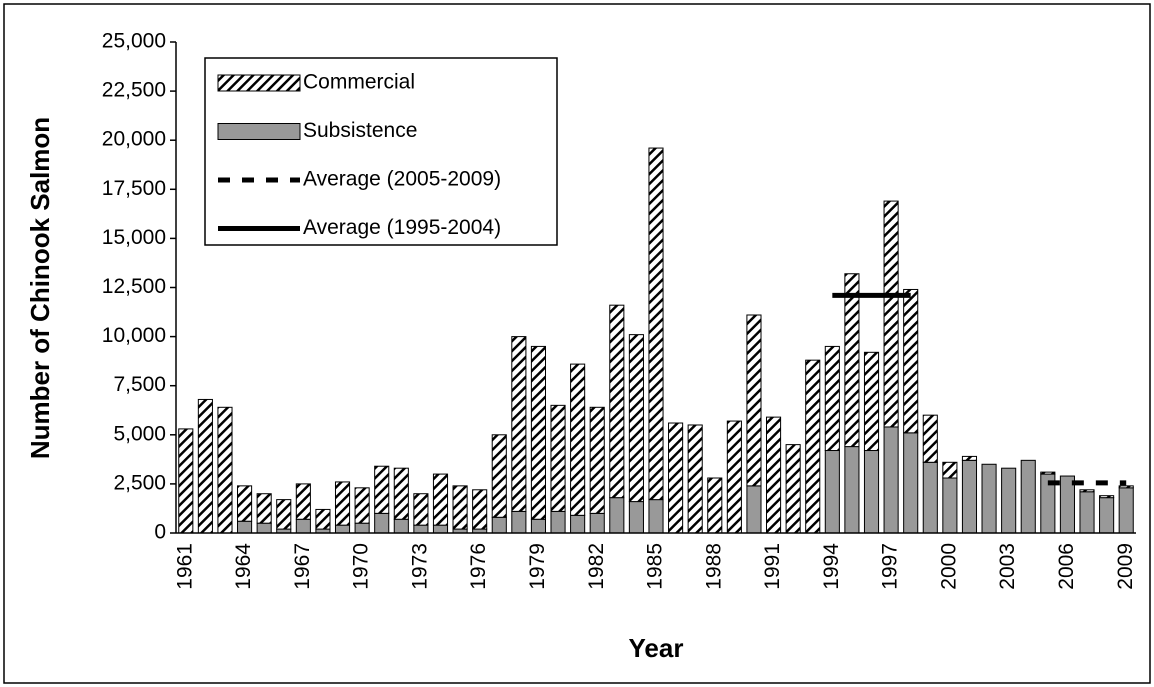  Describe the element at coordinates (831, 566) in the screenshot. I see `x-tick-label: 1994` at that location.